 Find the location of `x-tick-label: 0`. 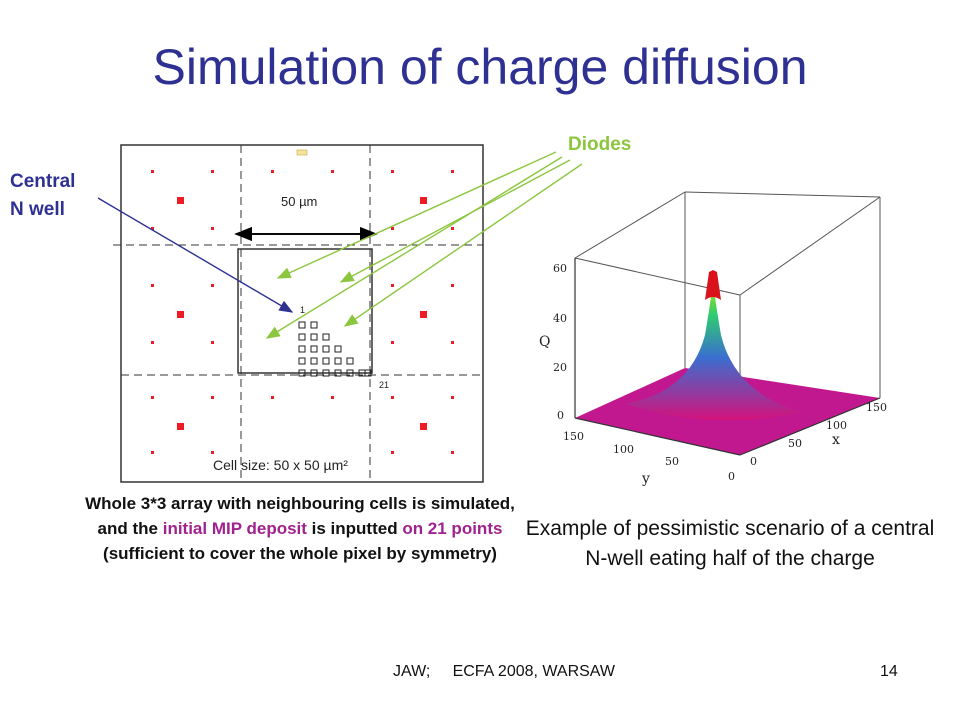

x-tick-label: 0 is located at coordinates (753, 461).